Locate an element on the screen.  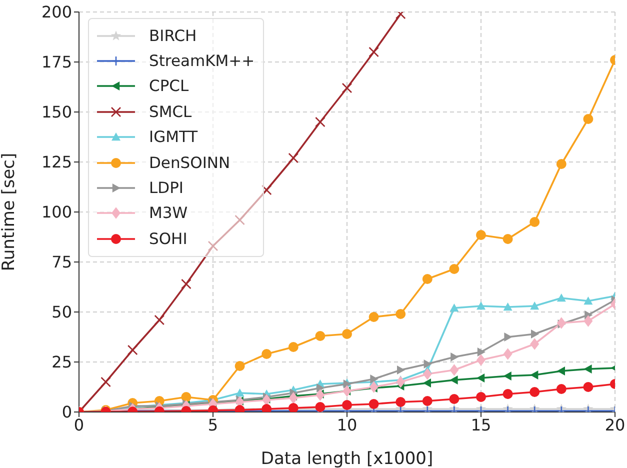
y-tick-label: 150 is located at coordinates (56, 112).